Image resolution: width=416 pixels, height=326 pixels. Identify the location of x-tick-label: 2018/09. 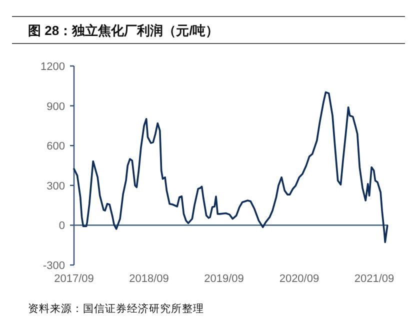
(149, 279).